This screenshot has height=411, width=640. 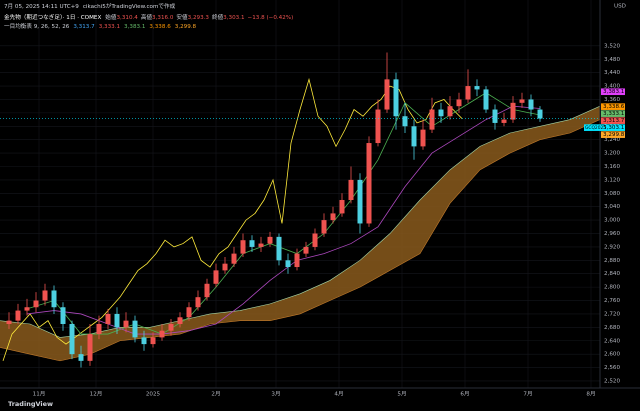 I want to click on y-tick-label: 2,680, so click(x=612, y=328).